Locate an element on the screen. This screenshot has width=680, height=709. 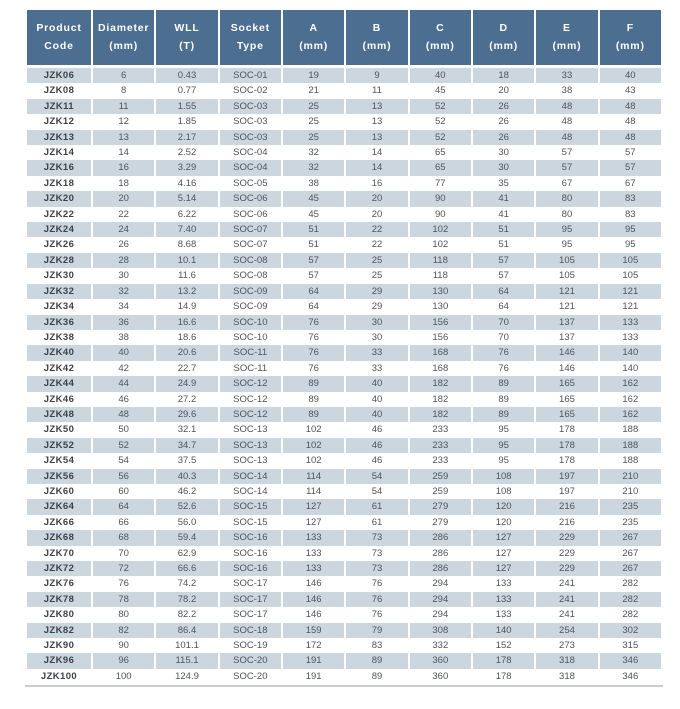
cell-a: 57 is located at coordinates (313, 260).